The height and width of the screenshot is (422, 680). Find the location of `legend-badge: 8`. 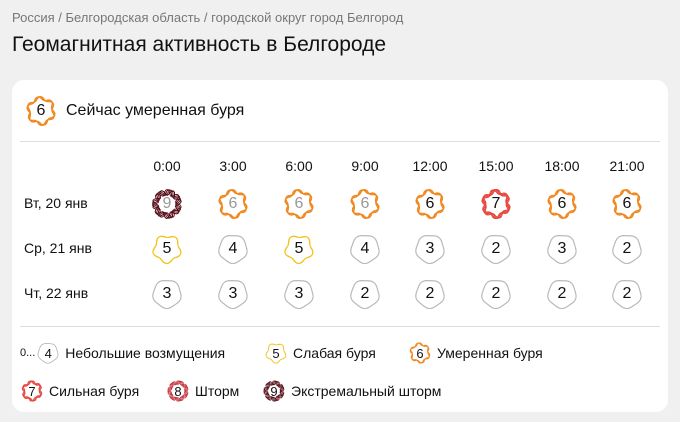

legend-badge: 8 is located at coordinates (178, 391).